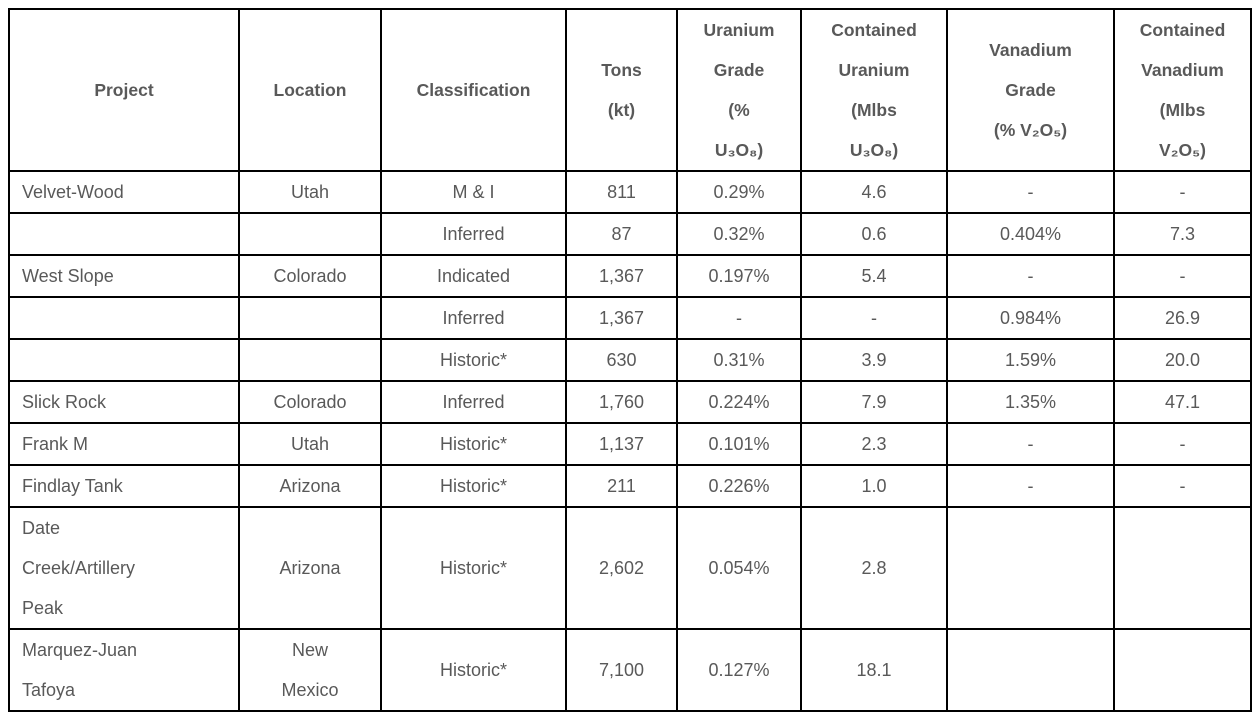 Image resolution: width=1258 pixels, height=717 pixels. Describe the element at coordinates (1182, 402) in the screenshot. I see `cell-contained-vanadium: 47.1` at that location.